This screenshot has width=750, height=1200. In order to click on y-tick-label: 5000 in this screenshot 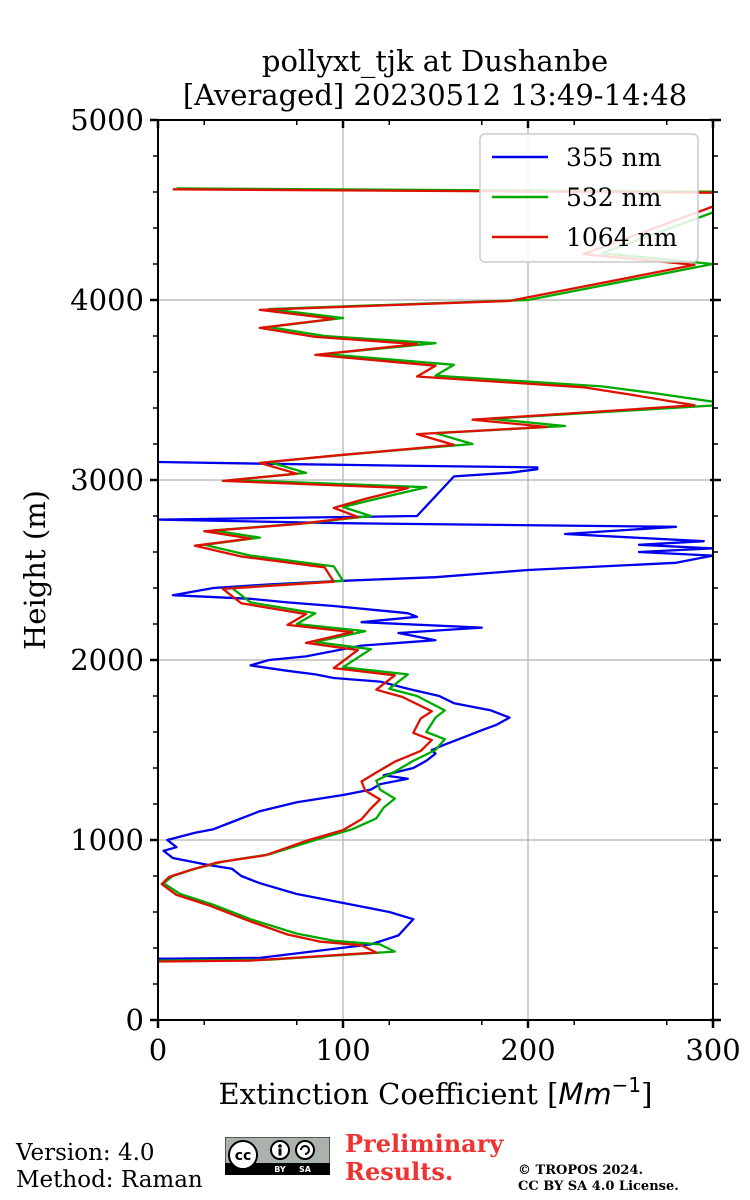, I will do `click(107, 120)`.